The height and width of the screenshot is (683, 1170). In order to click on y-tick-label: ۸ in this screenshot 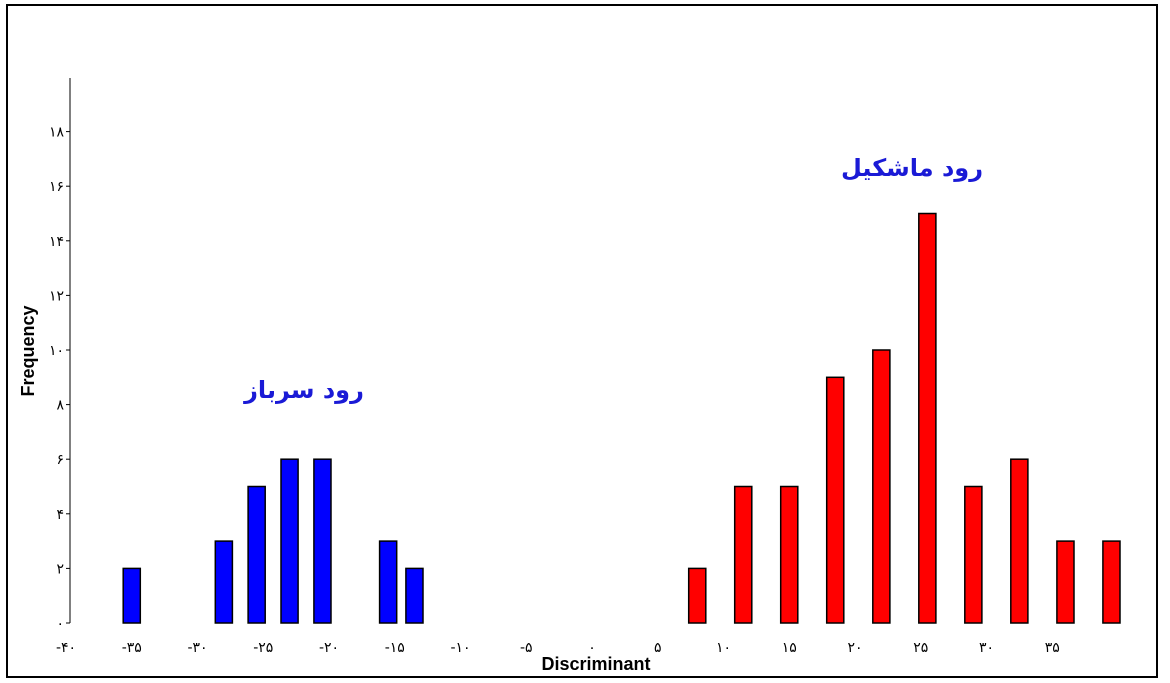, I will do `click(60, 406)`.